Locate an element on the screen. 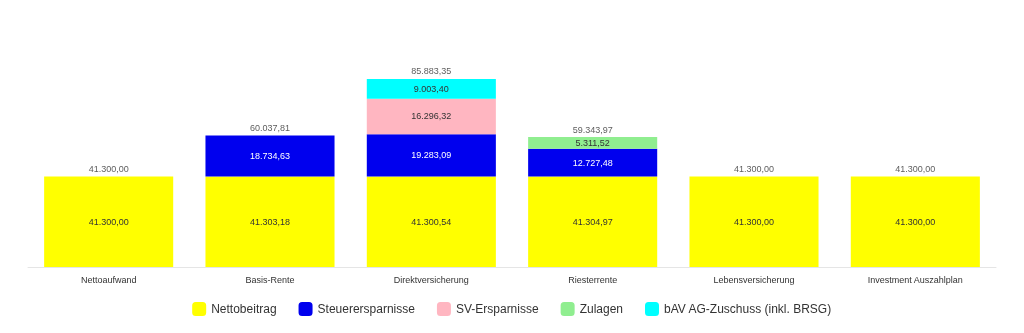 The image size is (1024, 333). legend-label: Zulagen is located at coordinates (601, 309).